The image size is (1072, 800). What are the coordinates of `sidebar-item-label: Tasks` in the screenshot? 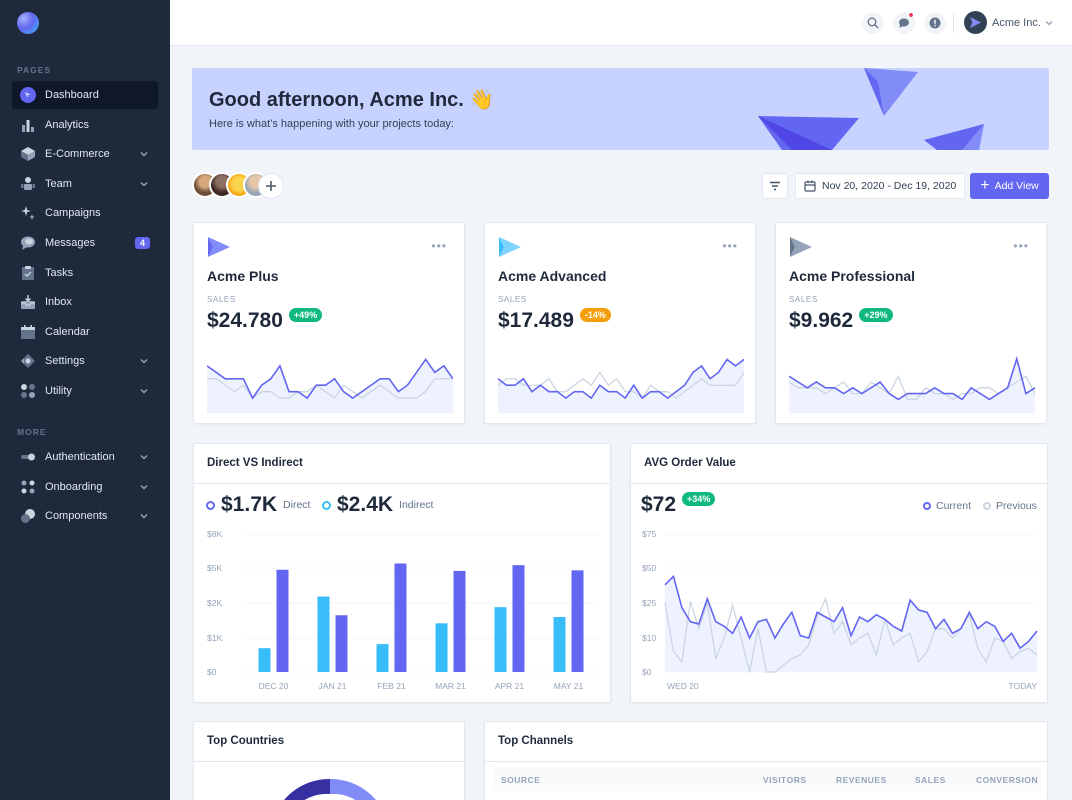 It's located at (59, 272).